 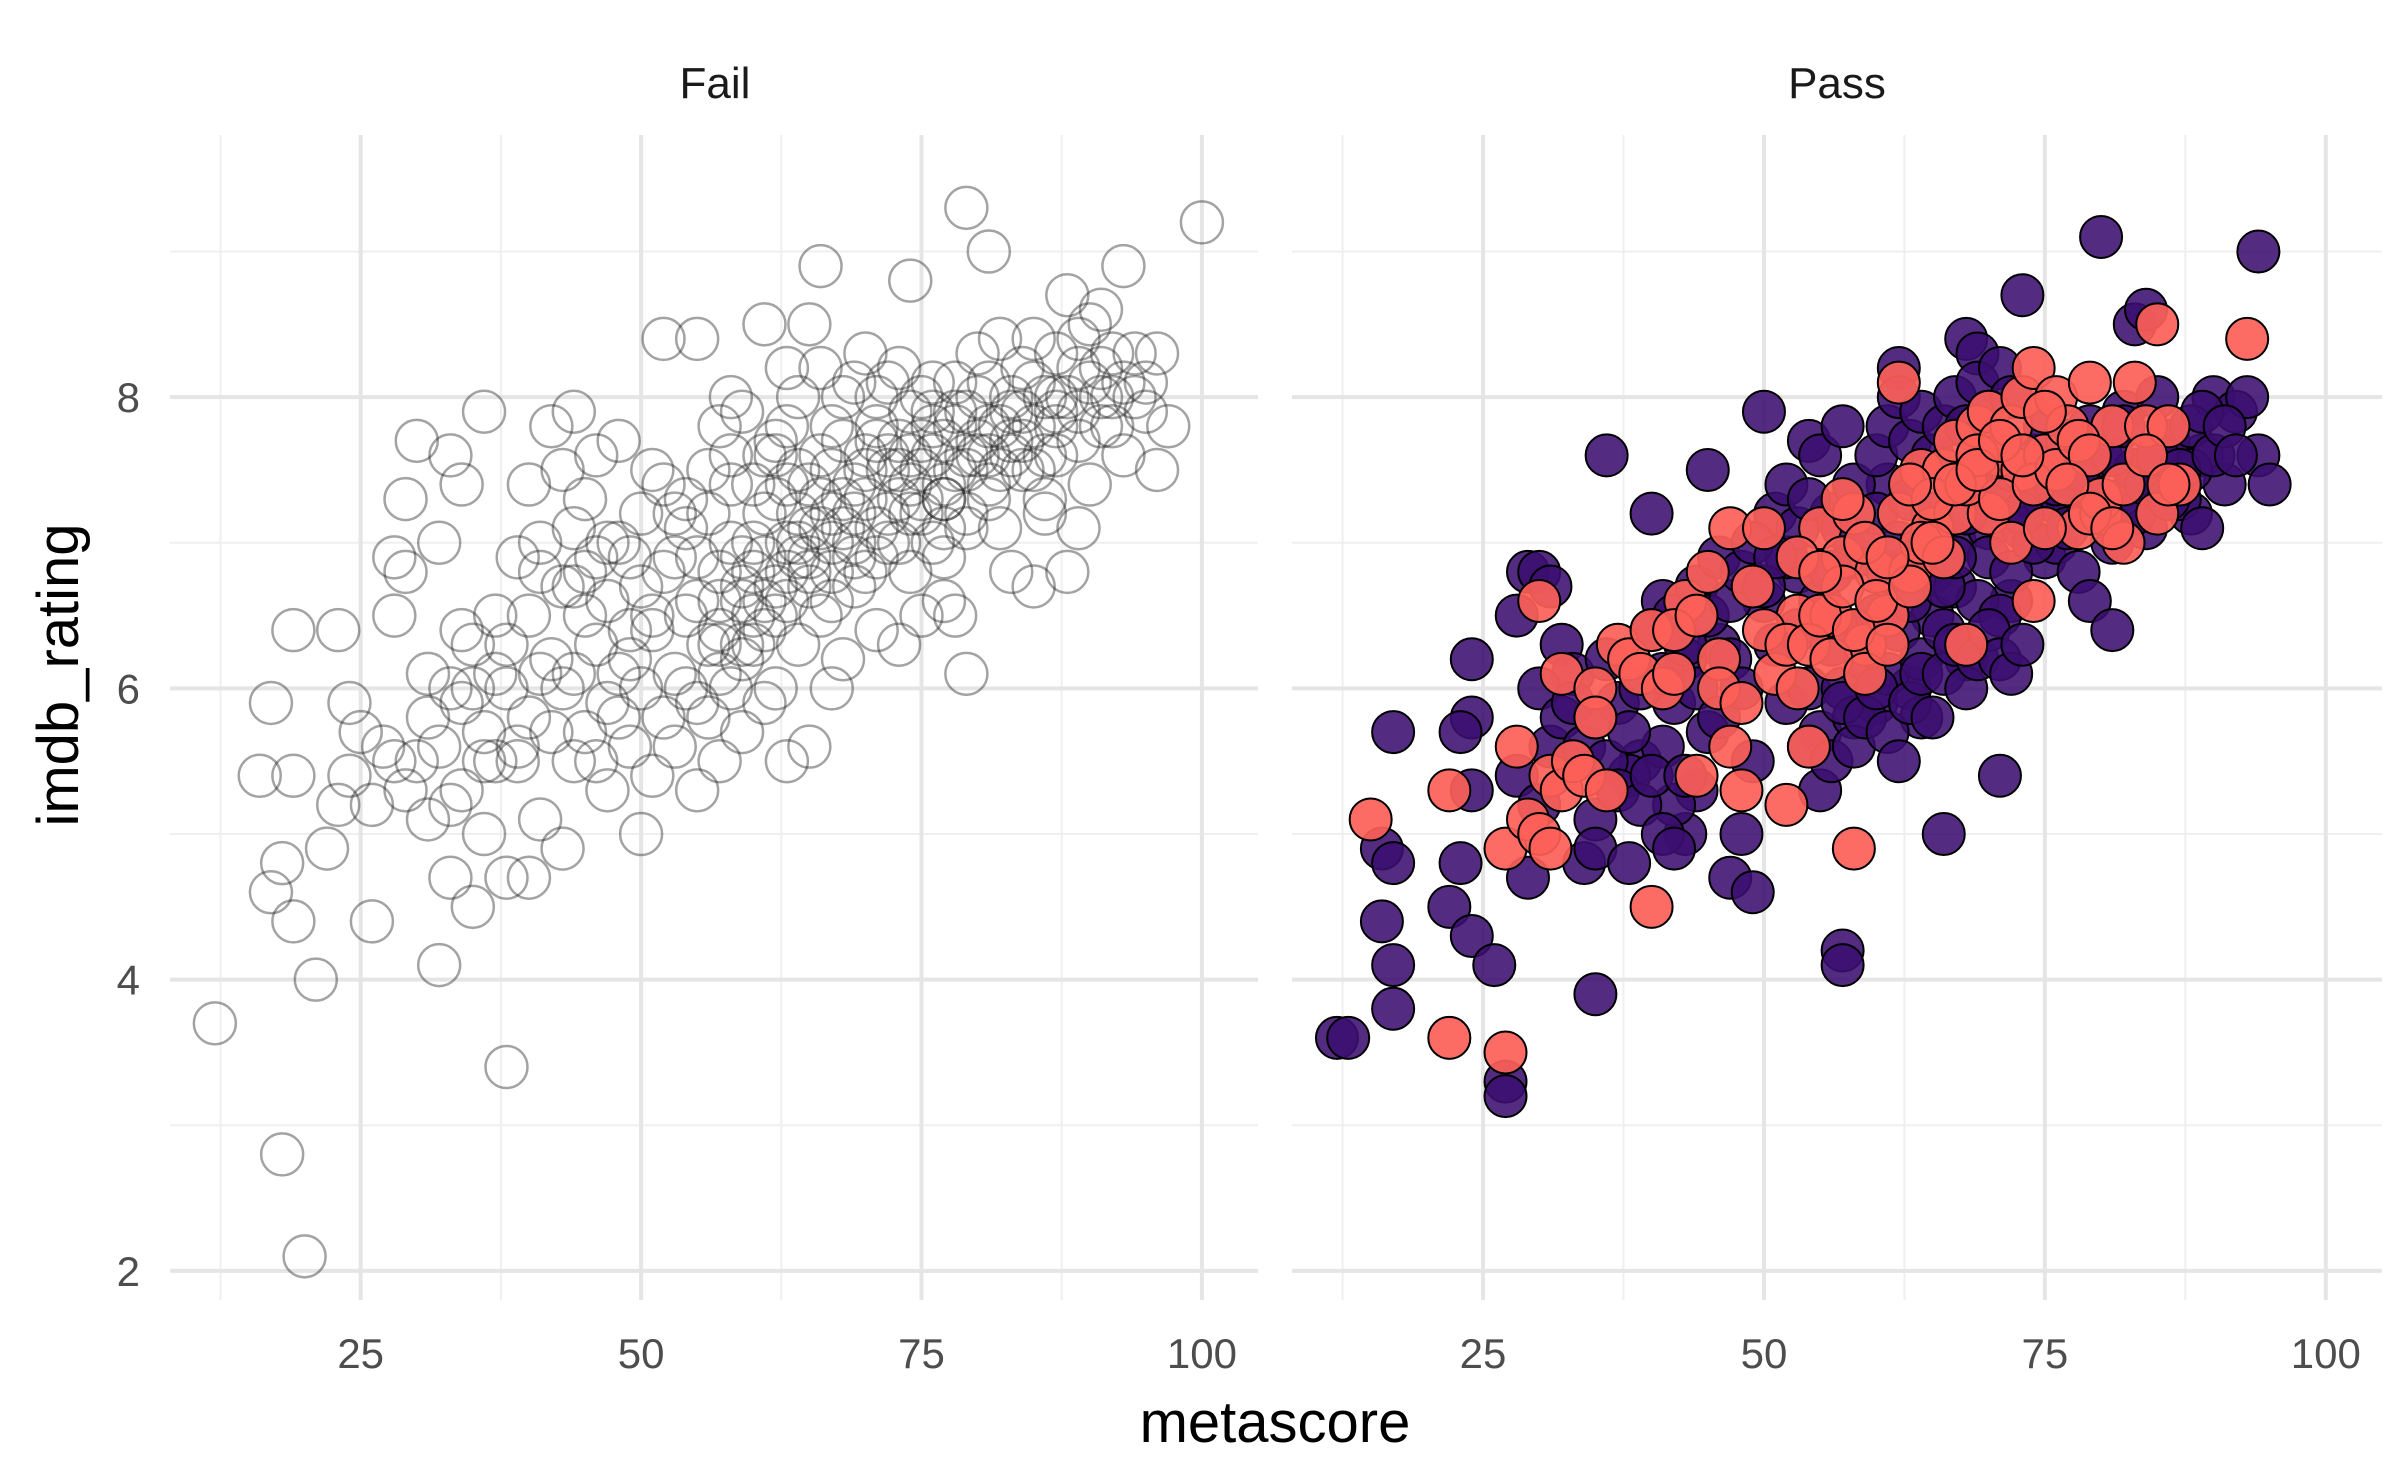 I want to click on x-axis-title: metascore, so click(x=1275, y=1422).